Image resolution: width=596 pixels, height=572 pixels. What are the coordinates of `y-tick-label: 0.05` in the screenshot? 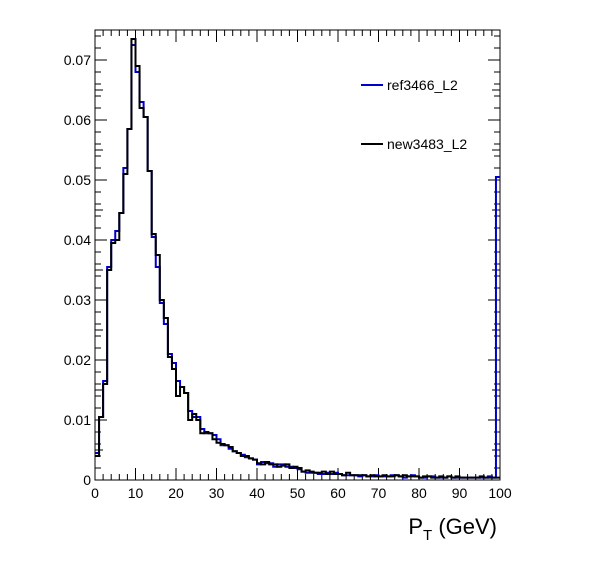 It's located at (77, 180).